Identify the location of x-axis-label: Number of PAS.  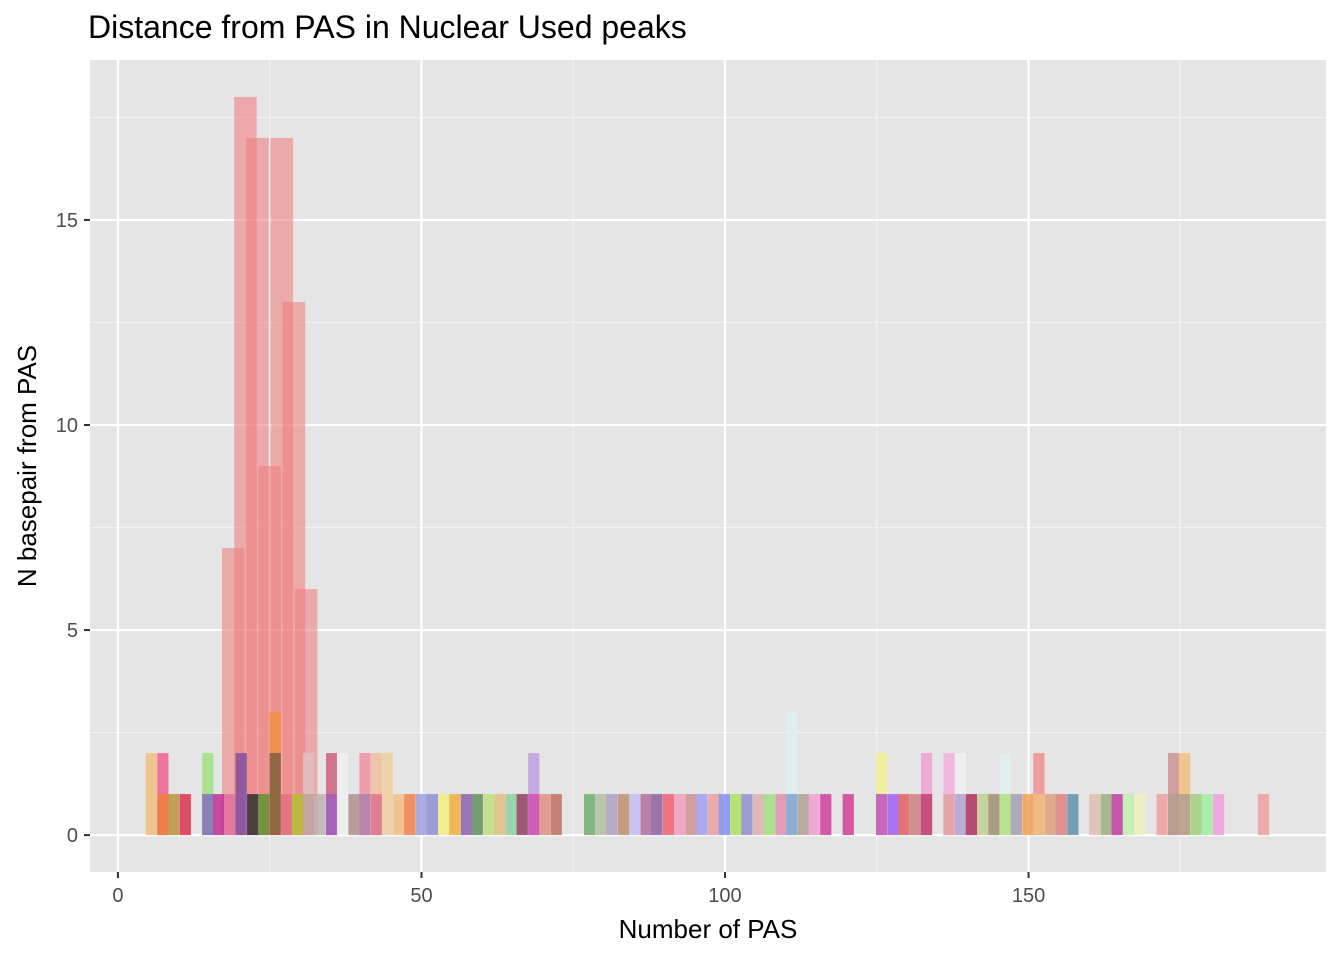
(708, 929).